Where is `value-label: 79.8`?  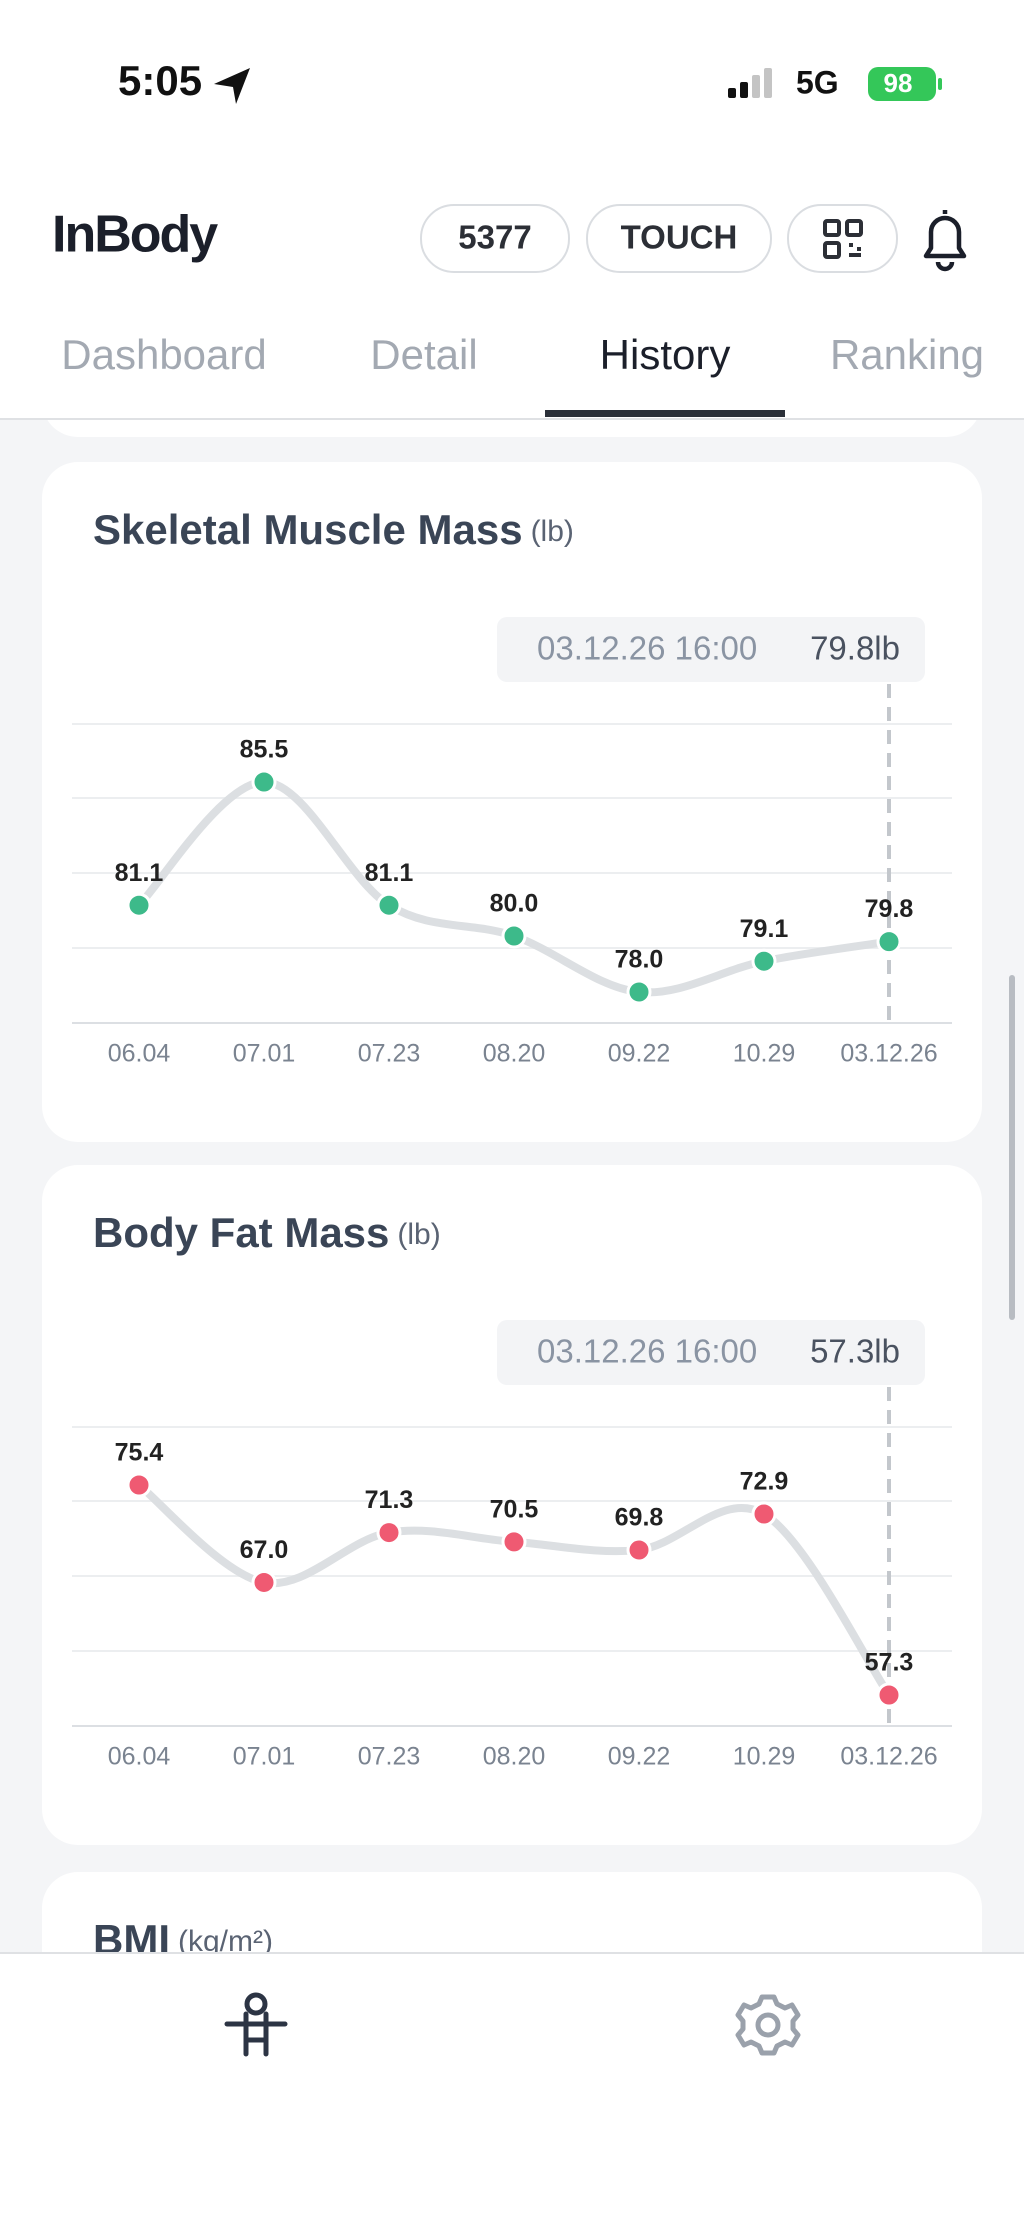
value-label: 79.8 is located at coordinates (889, 909).